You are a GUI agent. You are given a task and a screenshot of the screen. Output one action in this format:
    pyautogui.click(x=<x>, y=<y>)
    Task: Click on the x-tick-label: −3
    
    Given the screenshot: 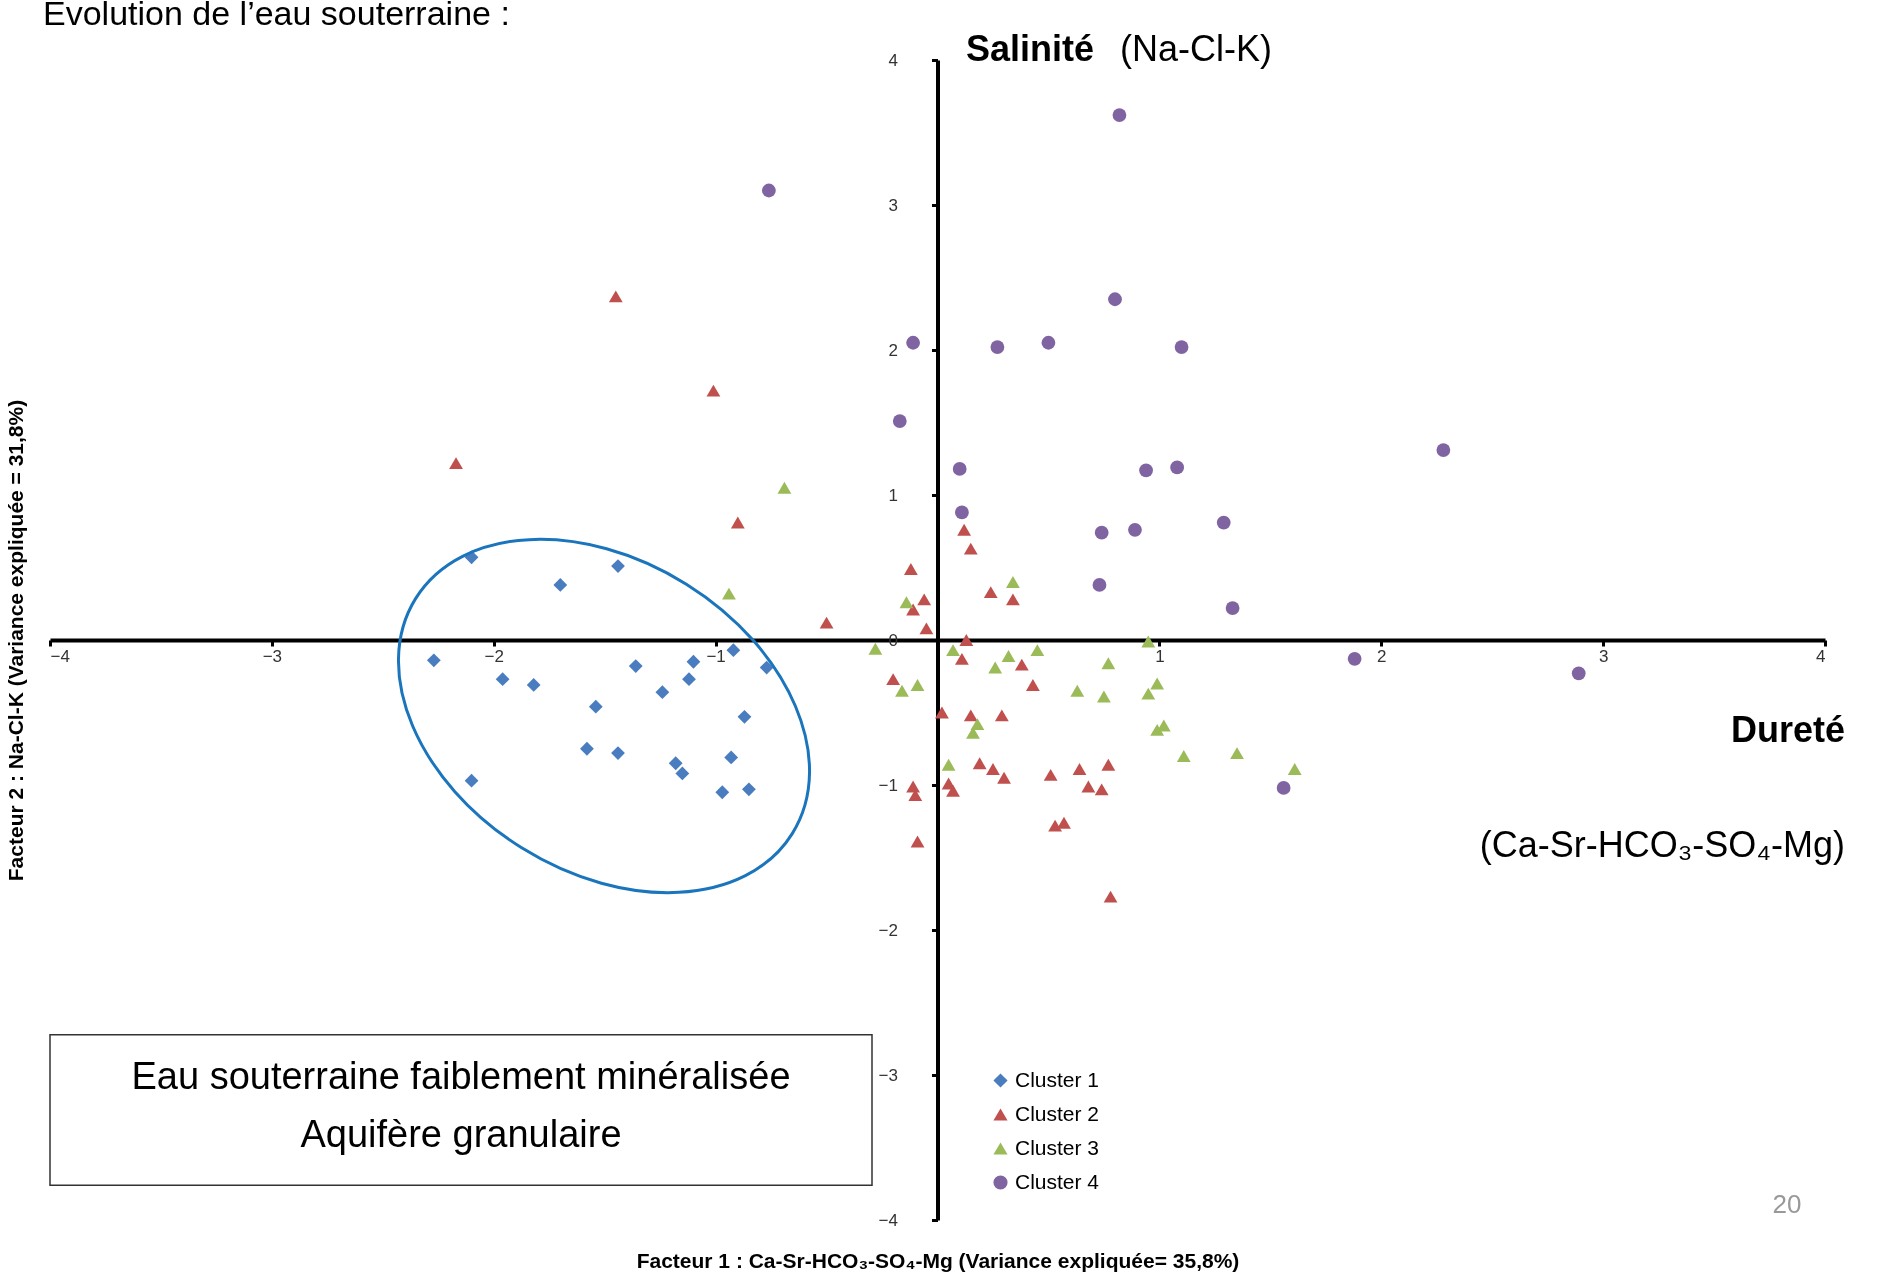 What is the action you would take?
    pyautogui.click(x=272, y=656)
    